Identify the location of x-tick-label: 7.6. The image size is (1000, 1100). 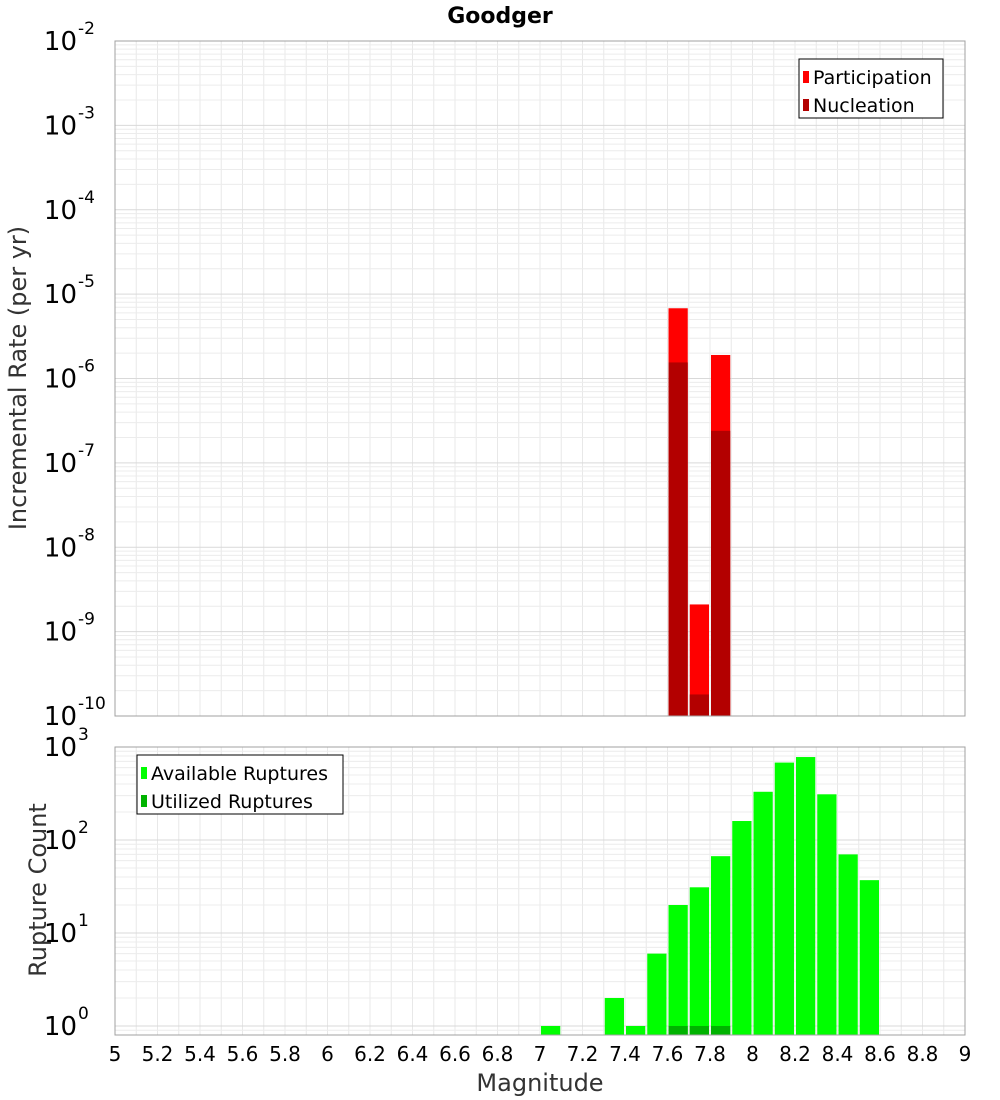
(668, 1054).